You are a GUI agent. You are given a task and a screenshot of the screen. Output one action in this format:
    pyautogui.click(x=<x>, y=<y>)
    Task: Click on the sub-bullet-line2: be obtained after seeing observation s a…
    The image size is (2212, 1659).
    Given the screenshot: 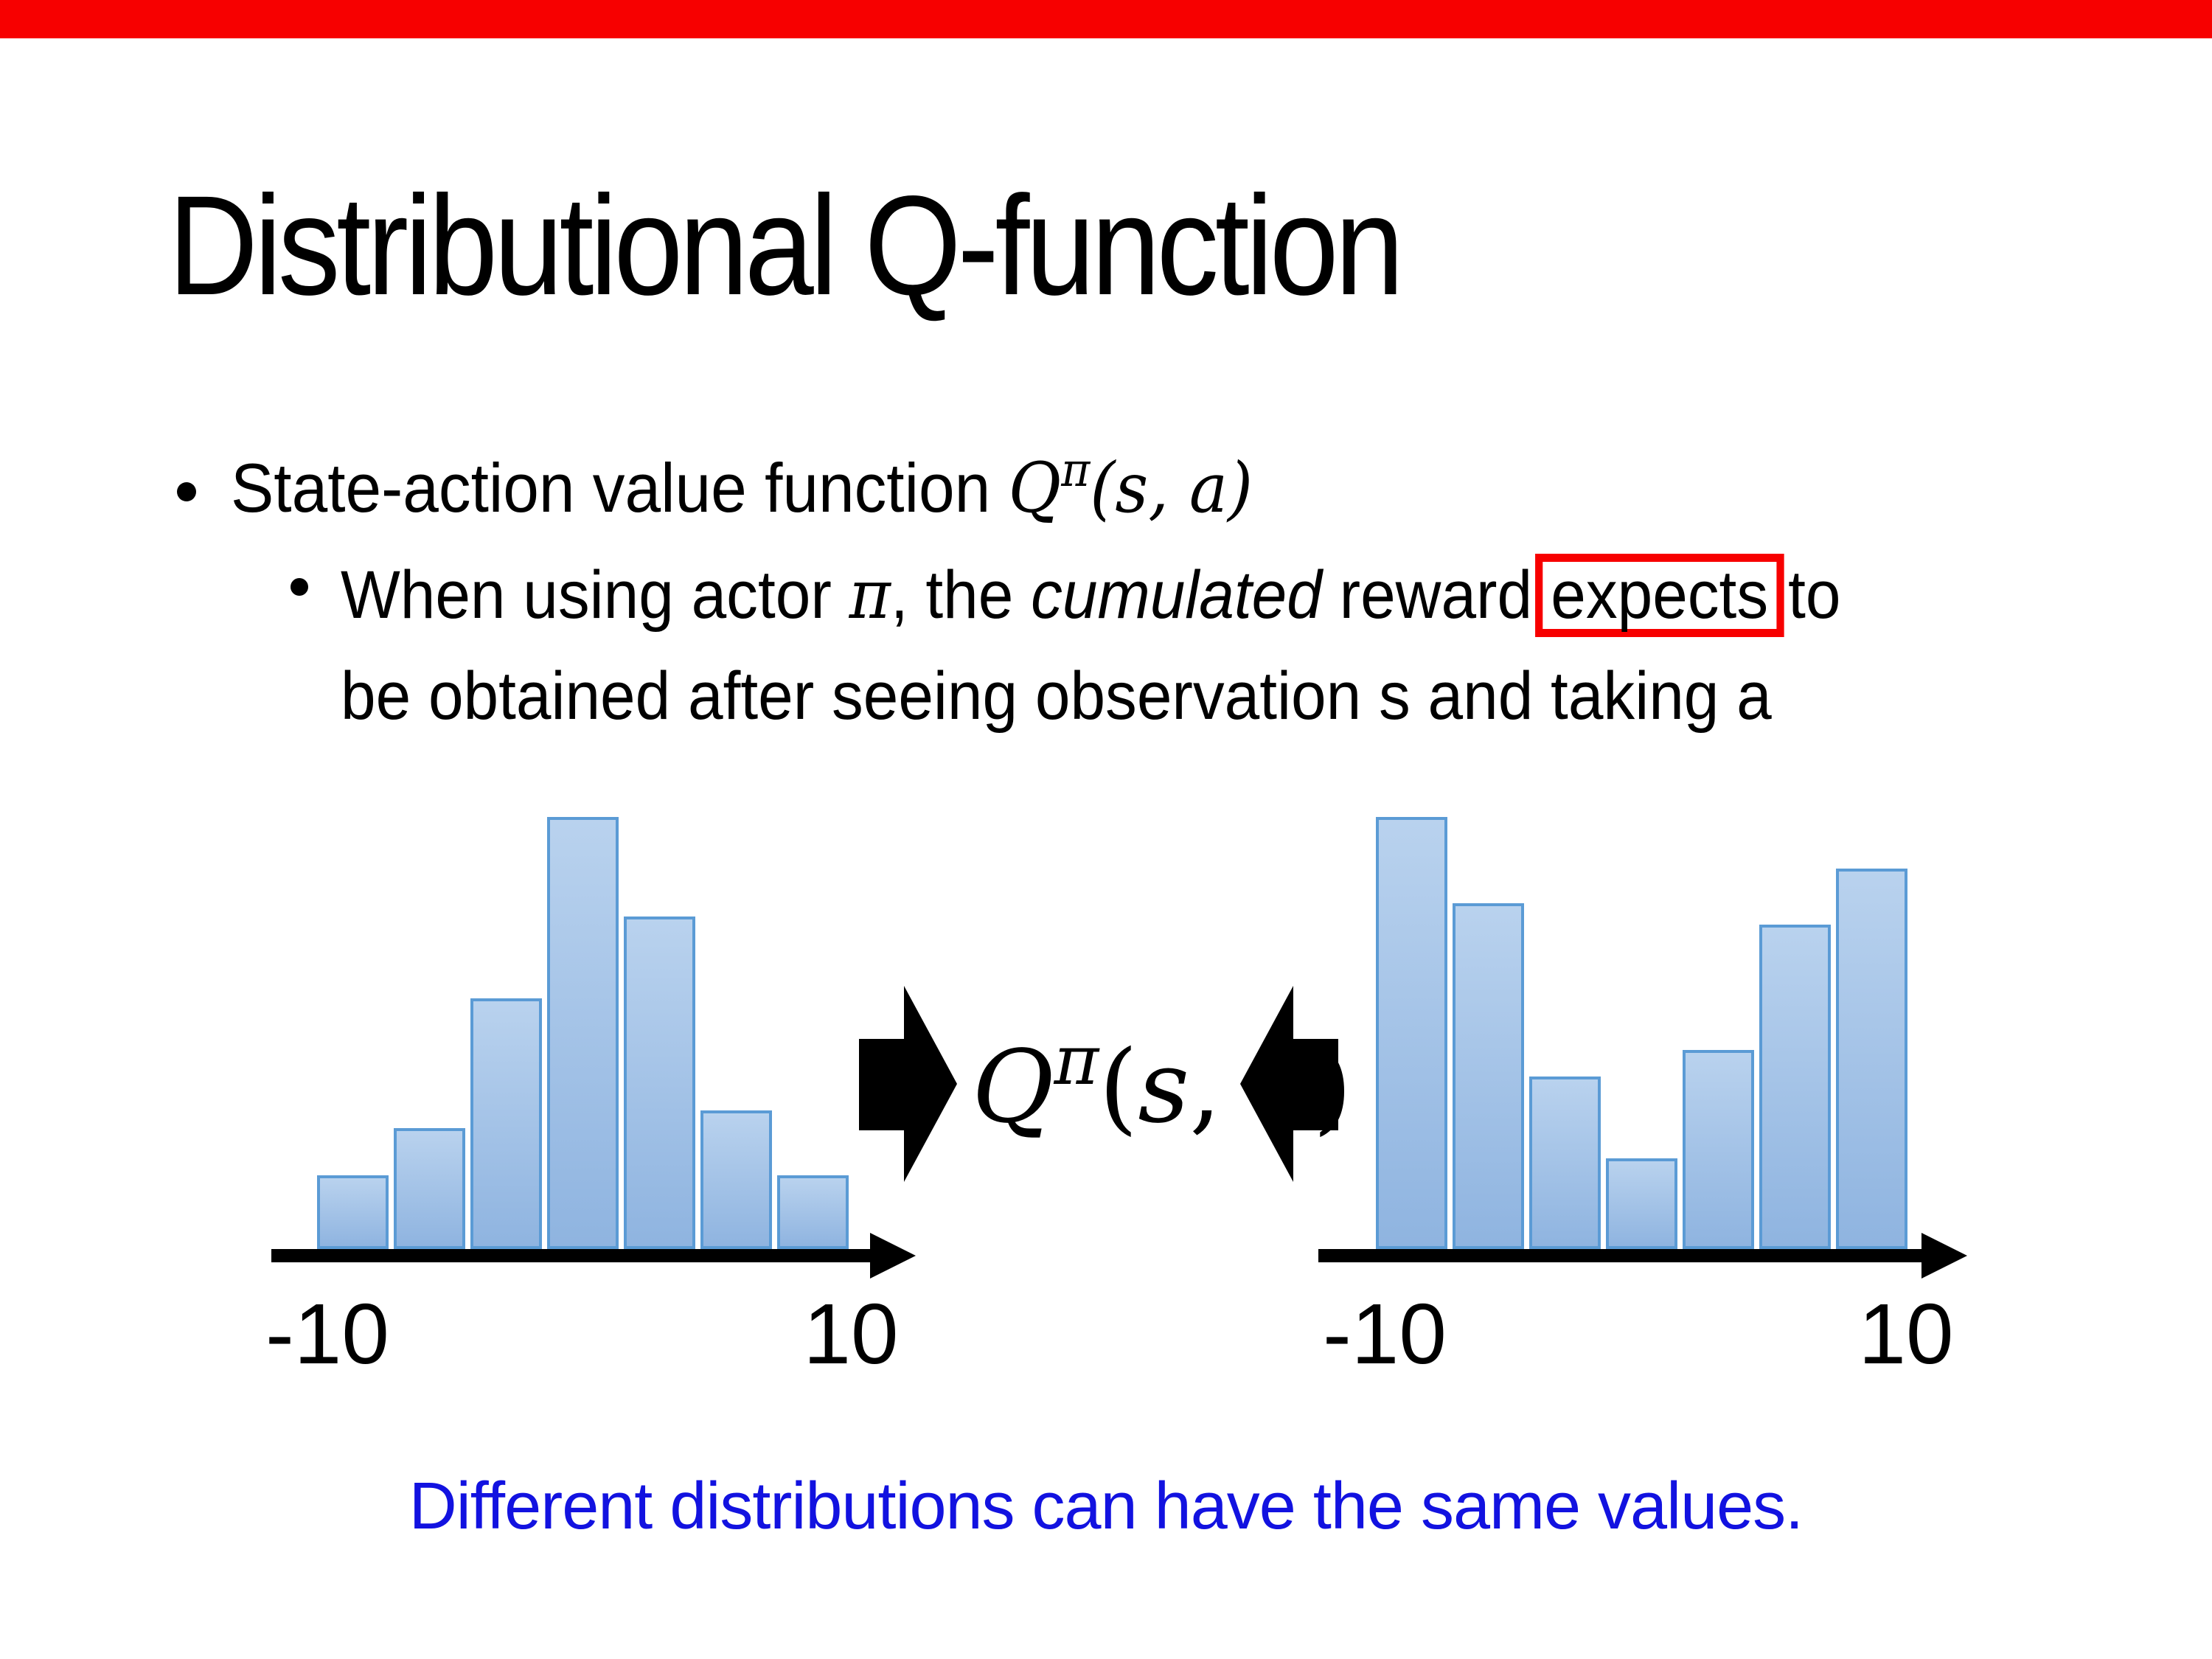 What is the action you would take?
    pyautogui.click(x=1056, y=696)
    